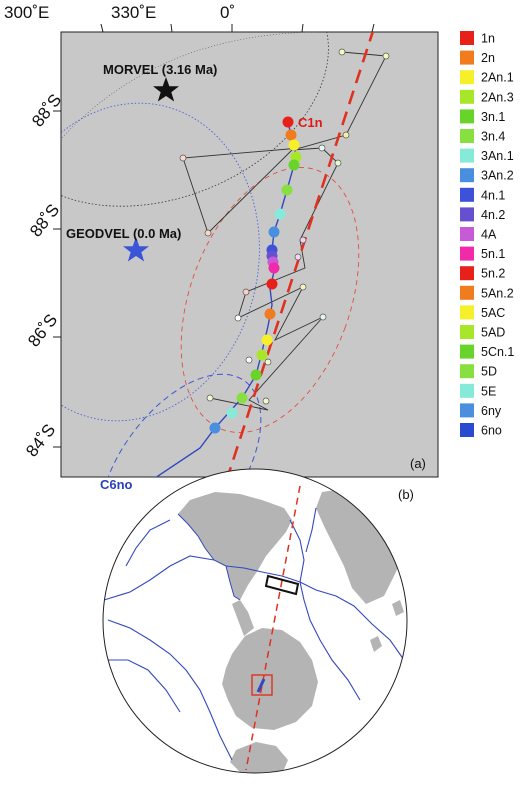 The width and height of the screenshot is (520, 788). I want to click on graticule-arc, so click(195, 86).